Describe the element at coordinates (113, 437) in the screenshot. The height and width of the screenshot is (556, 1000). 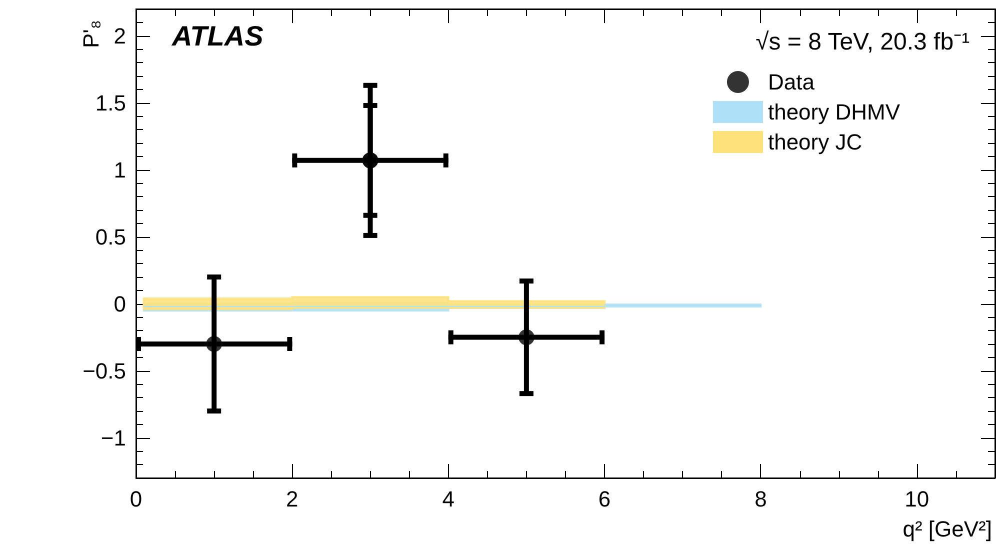
I see `y-tick-label: −1` at that location.